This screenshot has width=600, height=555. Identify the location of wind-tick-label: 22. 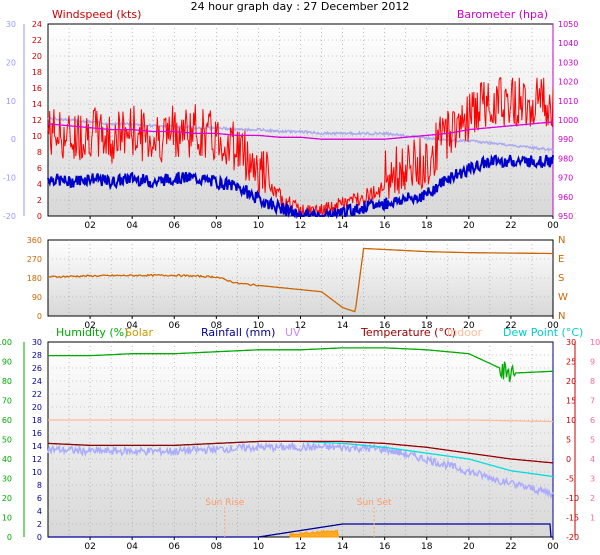
(37, 40).